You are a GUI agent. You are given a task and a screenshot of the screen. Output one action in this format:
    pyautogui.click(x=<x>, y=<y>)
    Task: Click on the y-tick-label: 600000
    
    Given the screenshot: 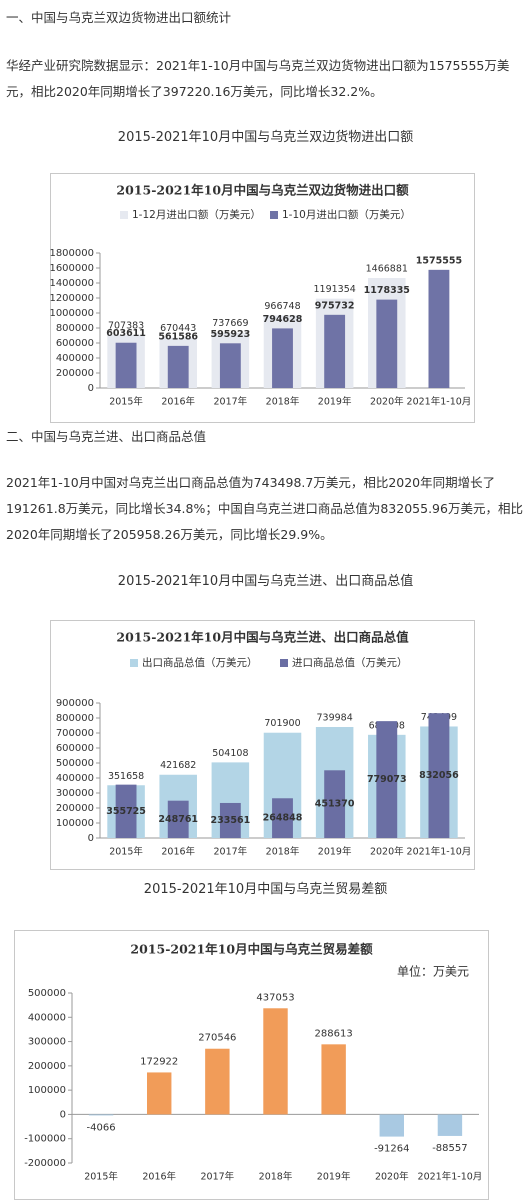 What is the action you would take?
    pyautogui.click(x=75, y=748)
    